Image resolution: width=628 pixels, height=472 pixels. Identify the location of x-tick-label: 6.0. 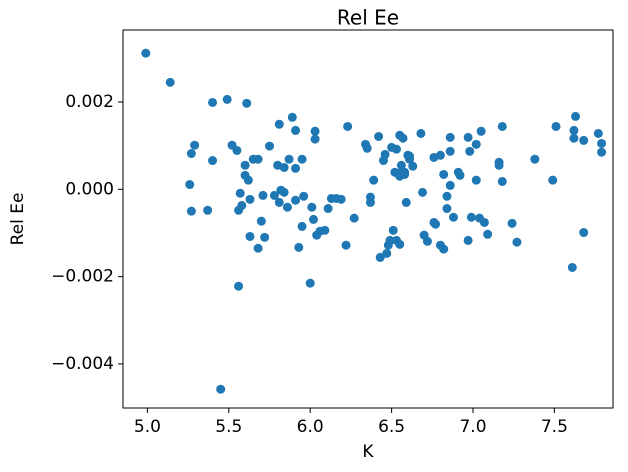
(310, 427).